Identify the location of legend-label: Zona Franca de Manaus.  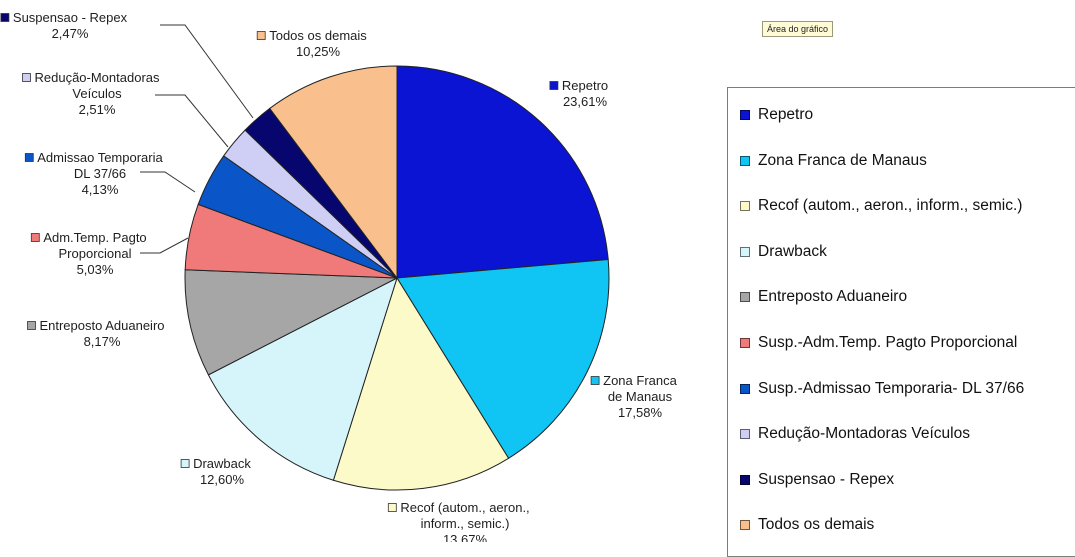
(842, 160).